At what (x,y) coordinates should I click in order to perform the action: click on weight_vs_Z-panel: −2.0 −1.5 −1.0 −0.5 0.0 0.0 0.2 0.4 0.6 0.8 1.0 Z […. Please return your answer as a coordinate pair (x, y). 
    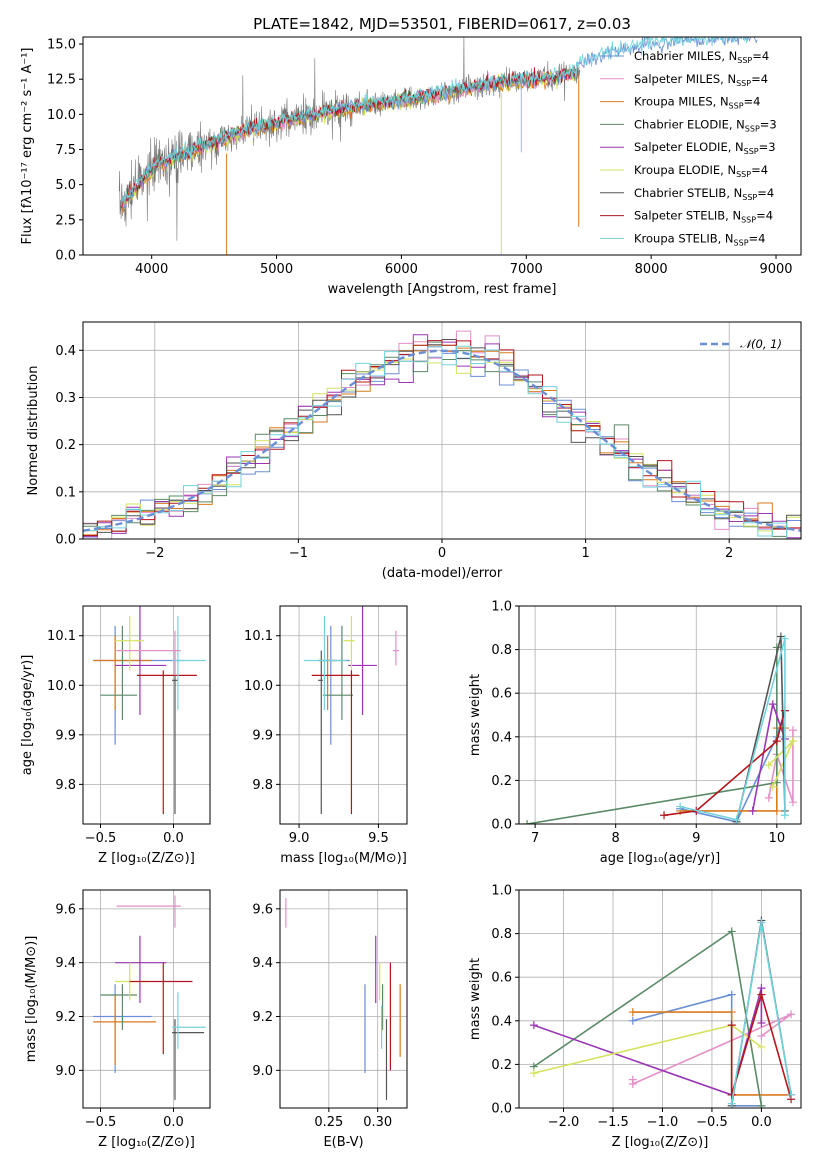
    Looking at the image, I should click on (635, 1017).